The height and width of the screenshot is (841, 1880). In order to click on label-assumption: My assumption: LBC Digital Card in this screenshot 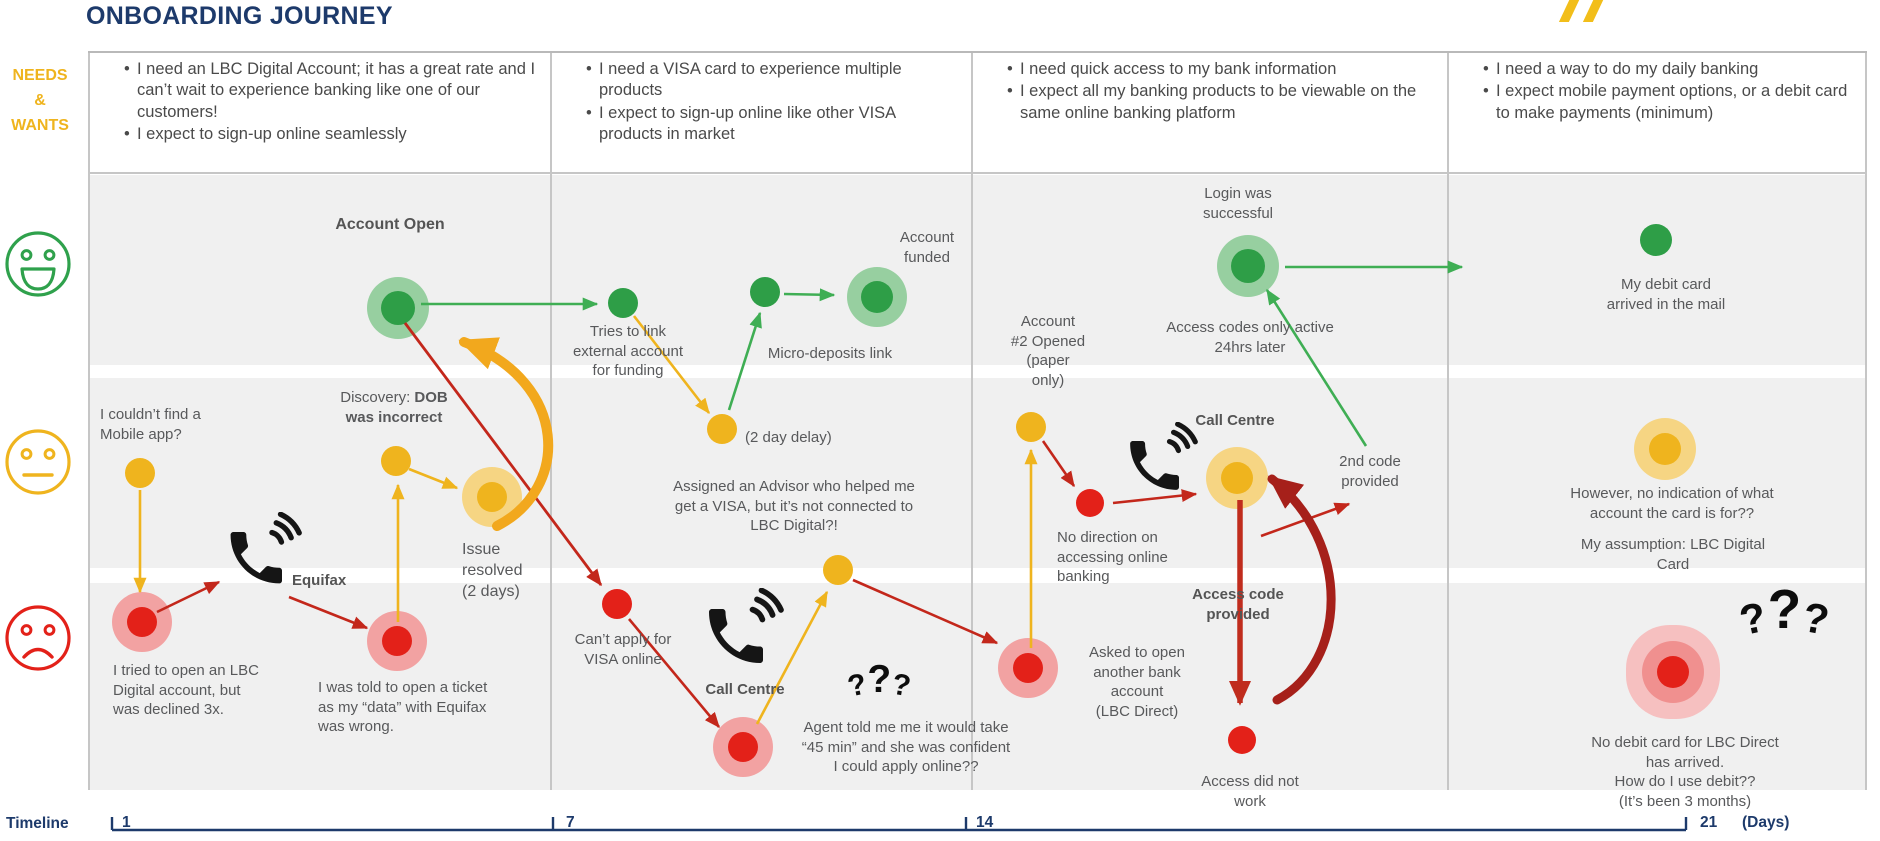, I will do `click(1673, 554)`.